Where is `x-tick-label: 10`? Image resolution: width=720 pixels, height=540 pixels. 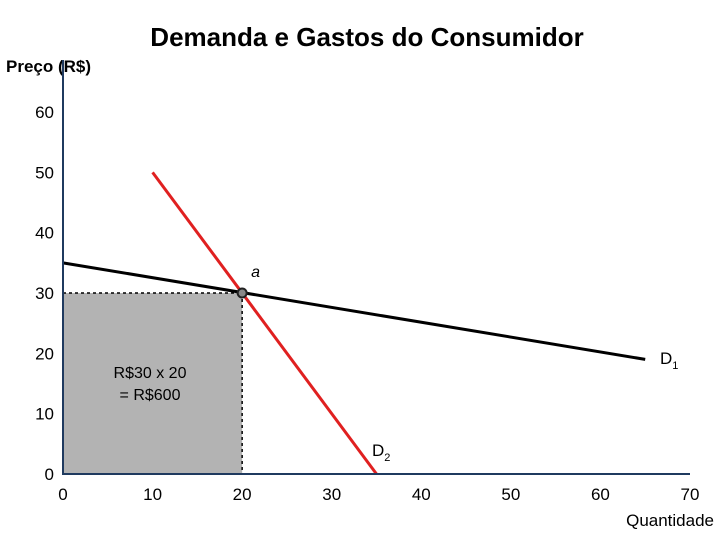
x-tick-label: 10 is located at coordinates (152, 494).